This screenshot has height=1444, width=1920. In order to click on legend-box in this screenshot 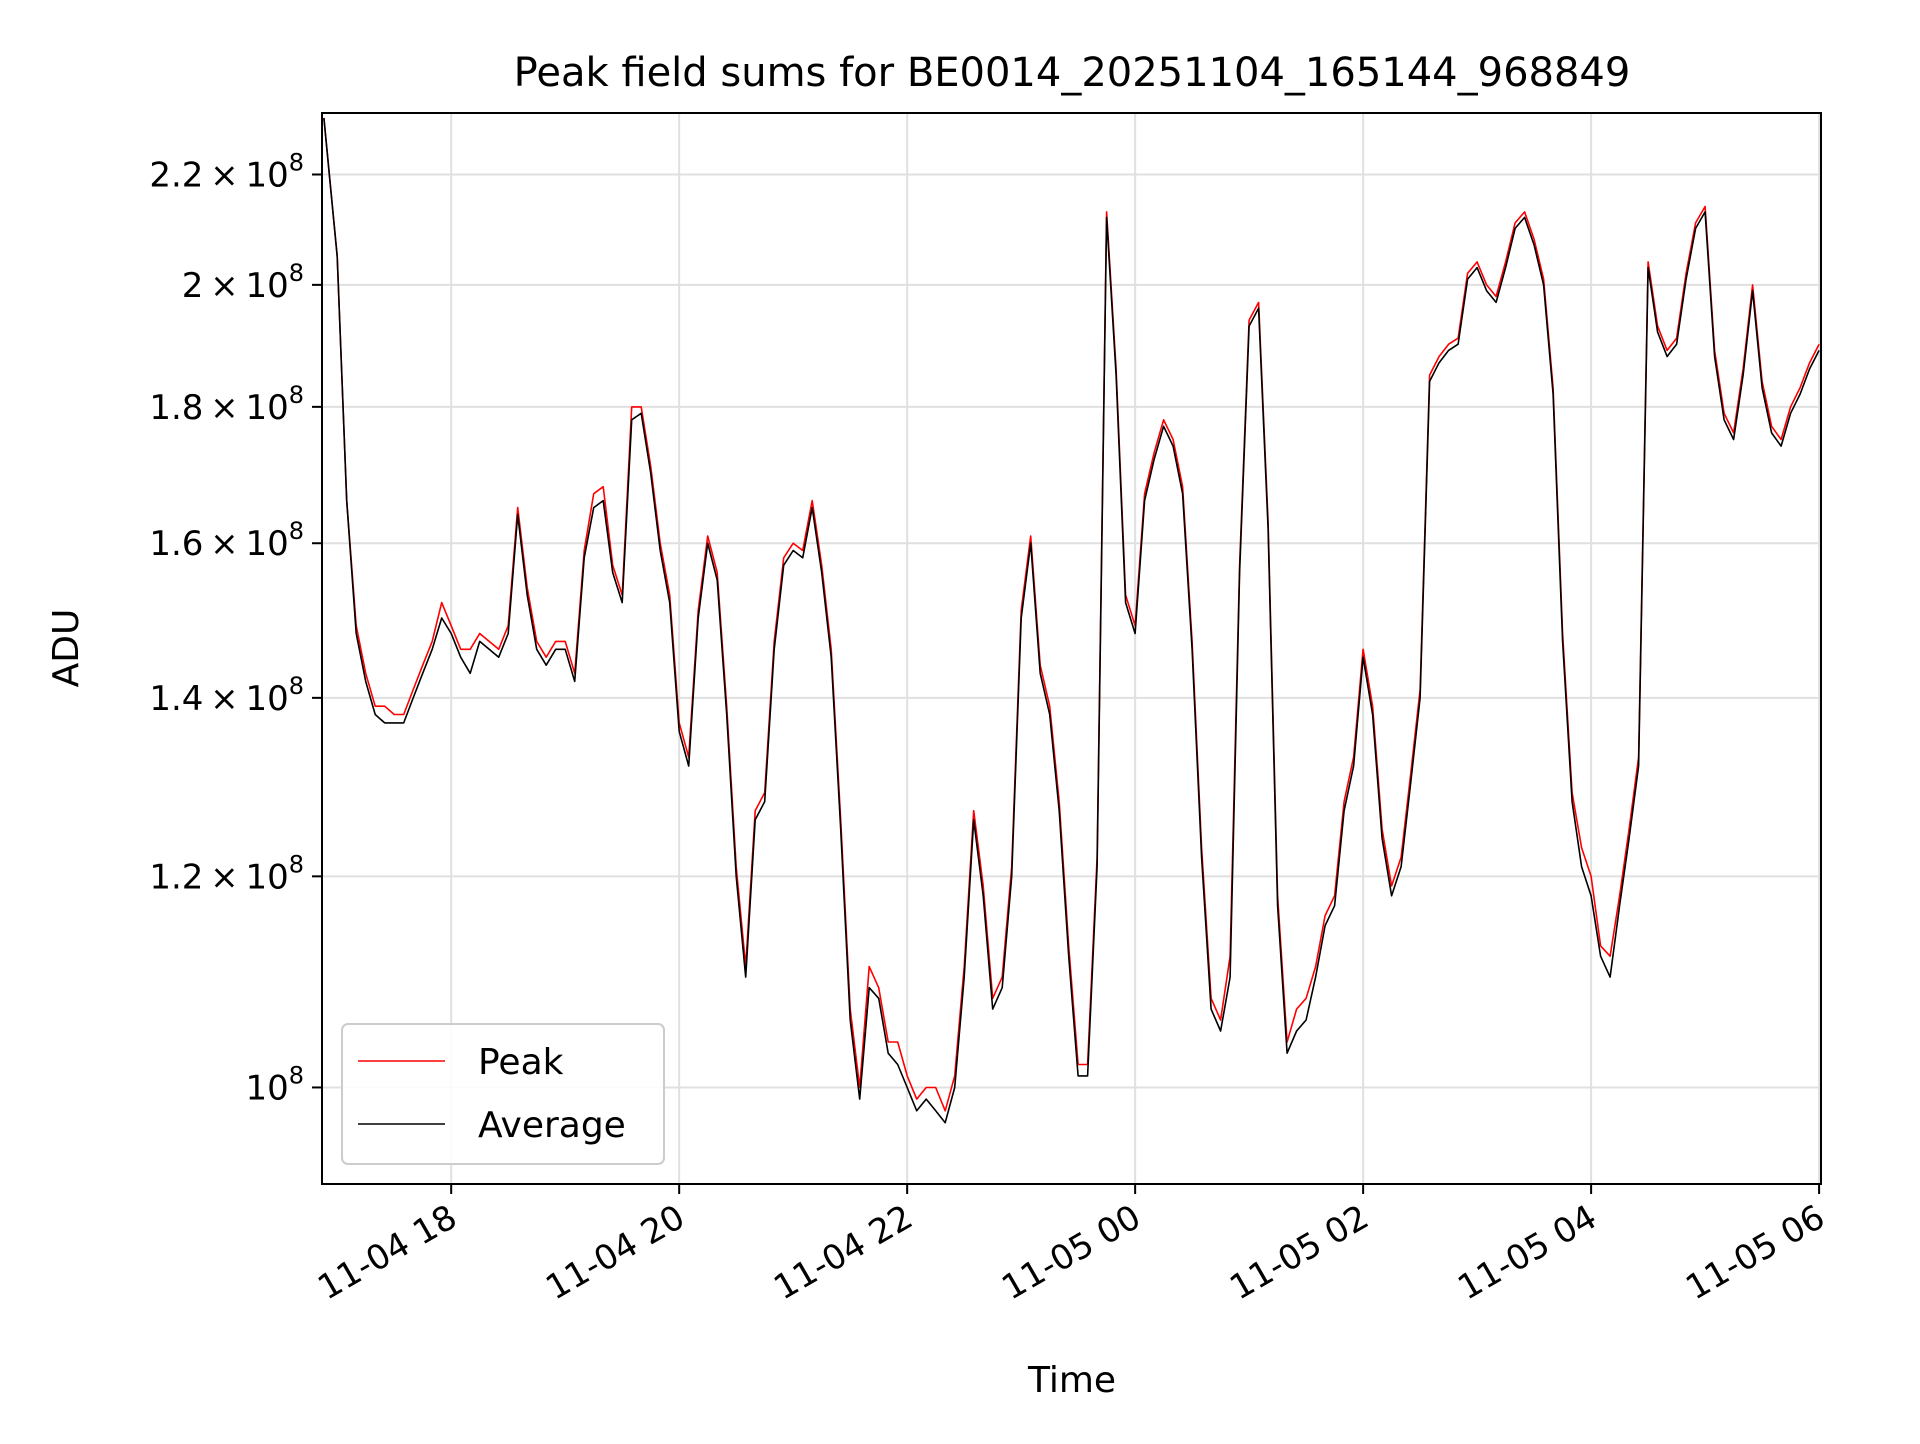, I will do `click(503, 1094)`.